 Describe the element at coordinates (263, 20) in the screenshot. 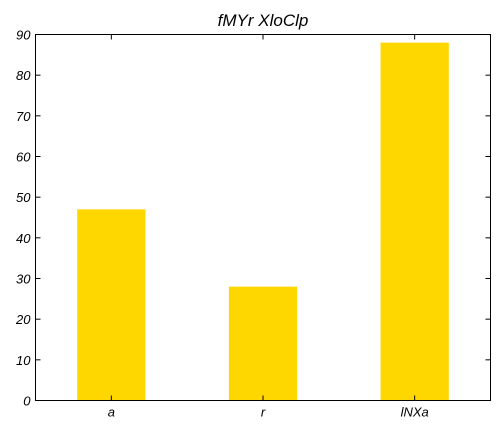

I see `chart-title: fMYr XloClp` at that location.